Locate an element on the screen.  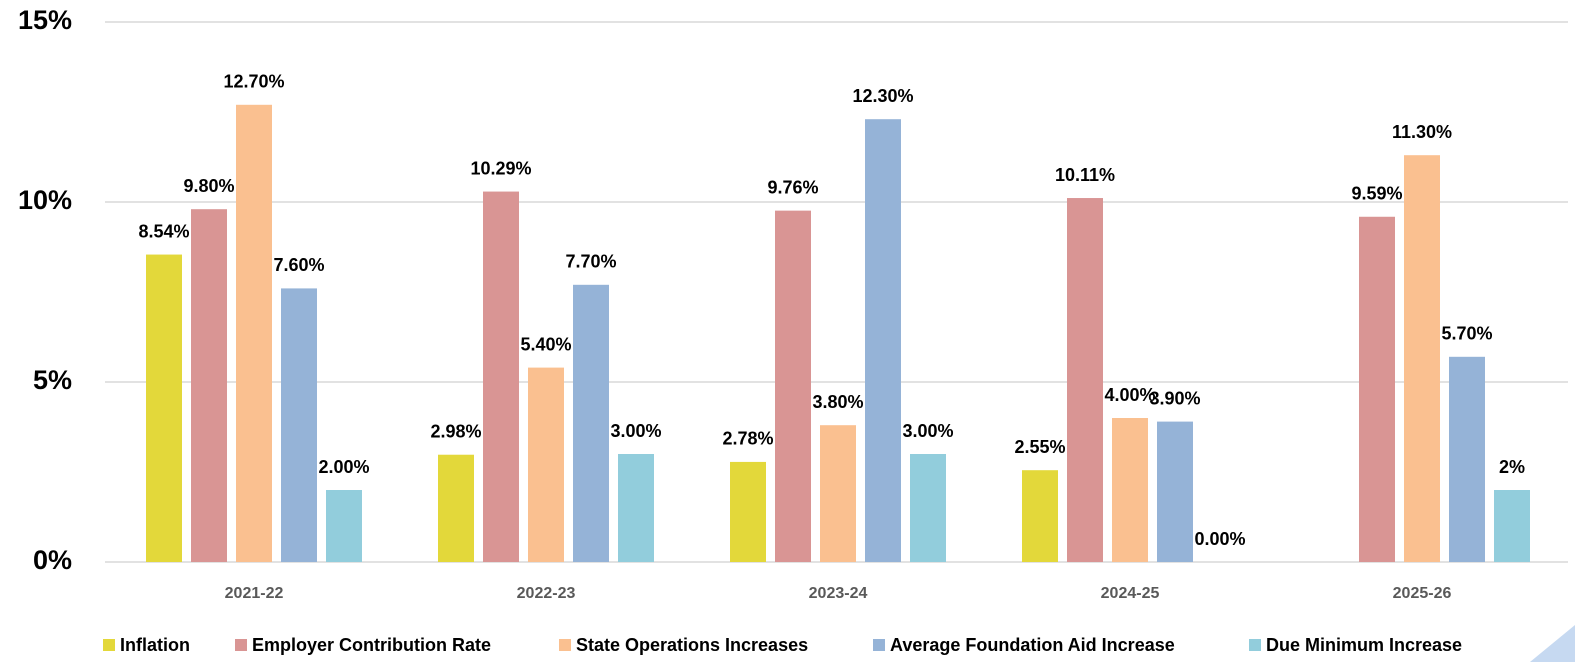
x-tick-label: 2024-25 is located at coordinates (1130, 593).